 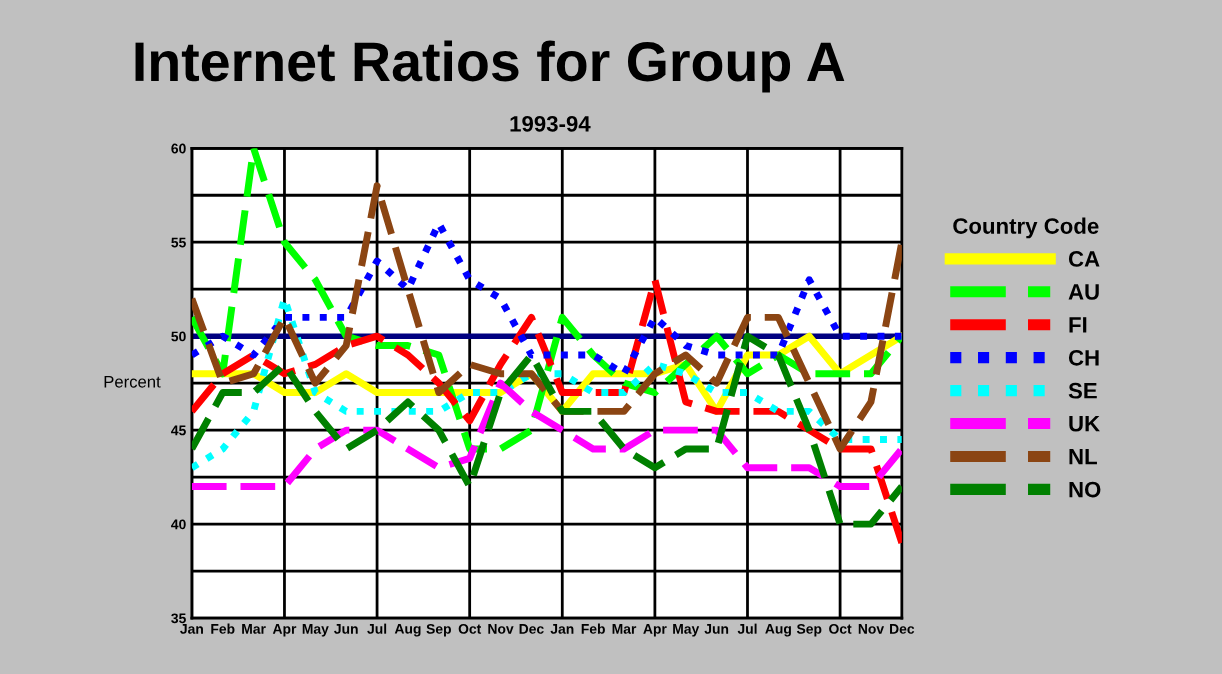 What do you see at coordinates (1083, 357) in the screenshot?
I see `legend-label: CH` at bounding box center [1083, 357].